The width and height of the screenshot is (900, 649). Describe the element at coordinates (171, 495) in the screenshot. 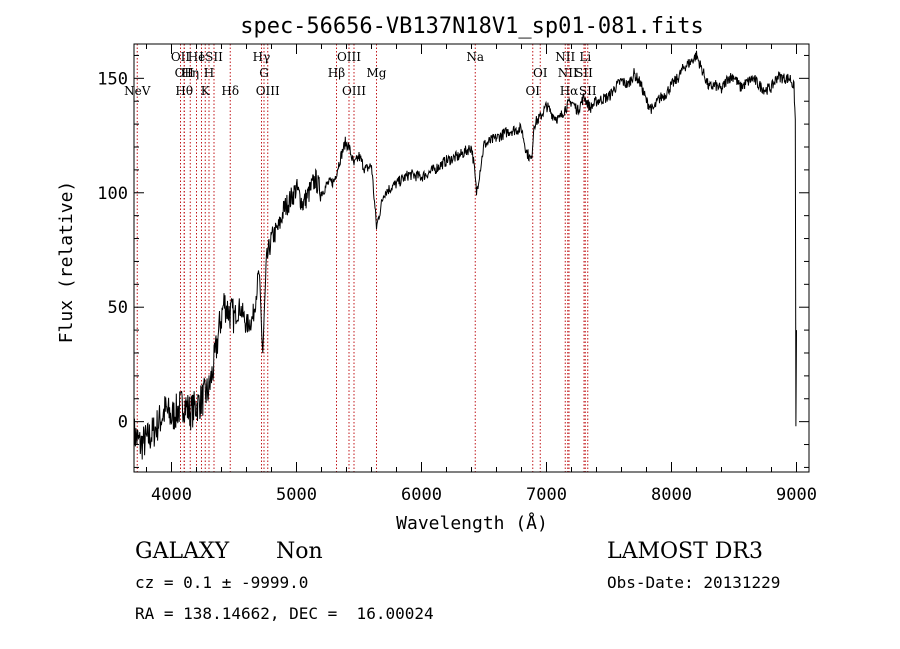

I see `x-tick-label-0: 4000` at that location.